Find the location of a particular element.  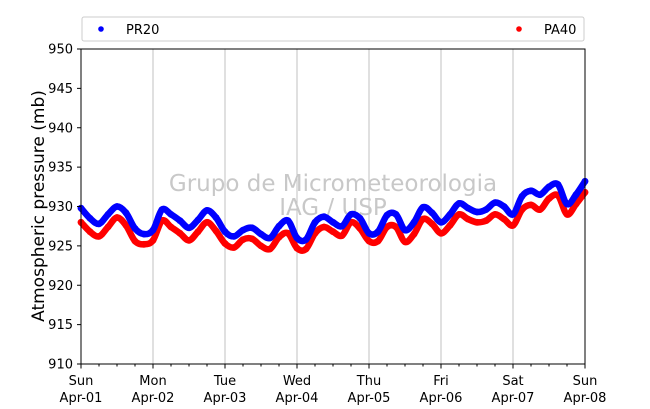

series-layer is located at coordinates (333, 215).